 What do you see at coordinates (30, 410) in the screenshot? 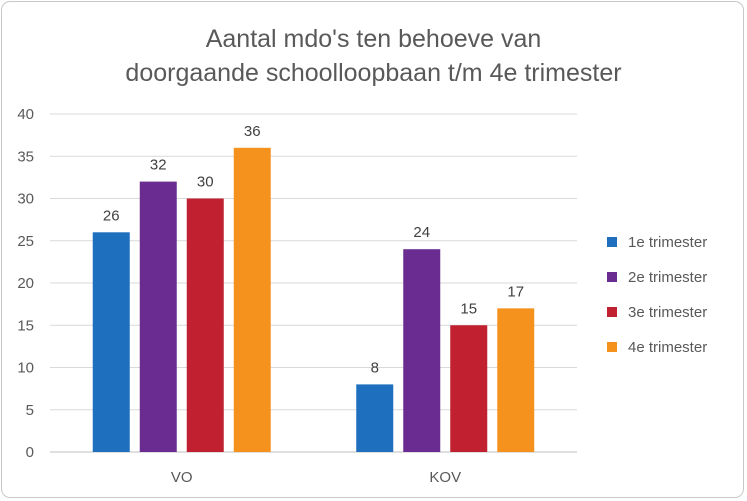
I see `y-tick-label: 5` at bounding box center [30, 410].